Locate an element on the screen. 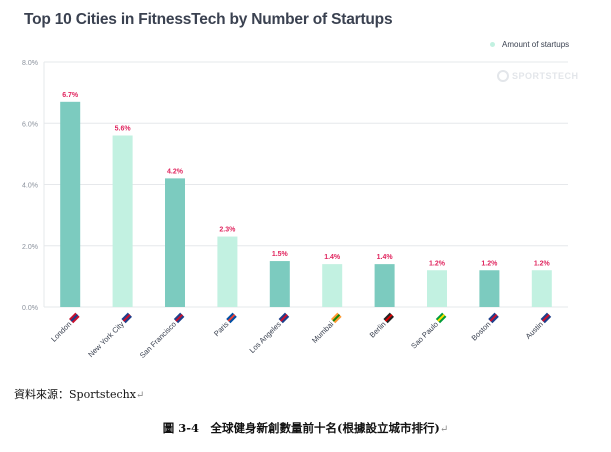  x-tick: New York City is located at coordinates (109, 335).